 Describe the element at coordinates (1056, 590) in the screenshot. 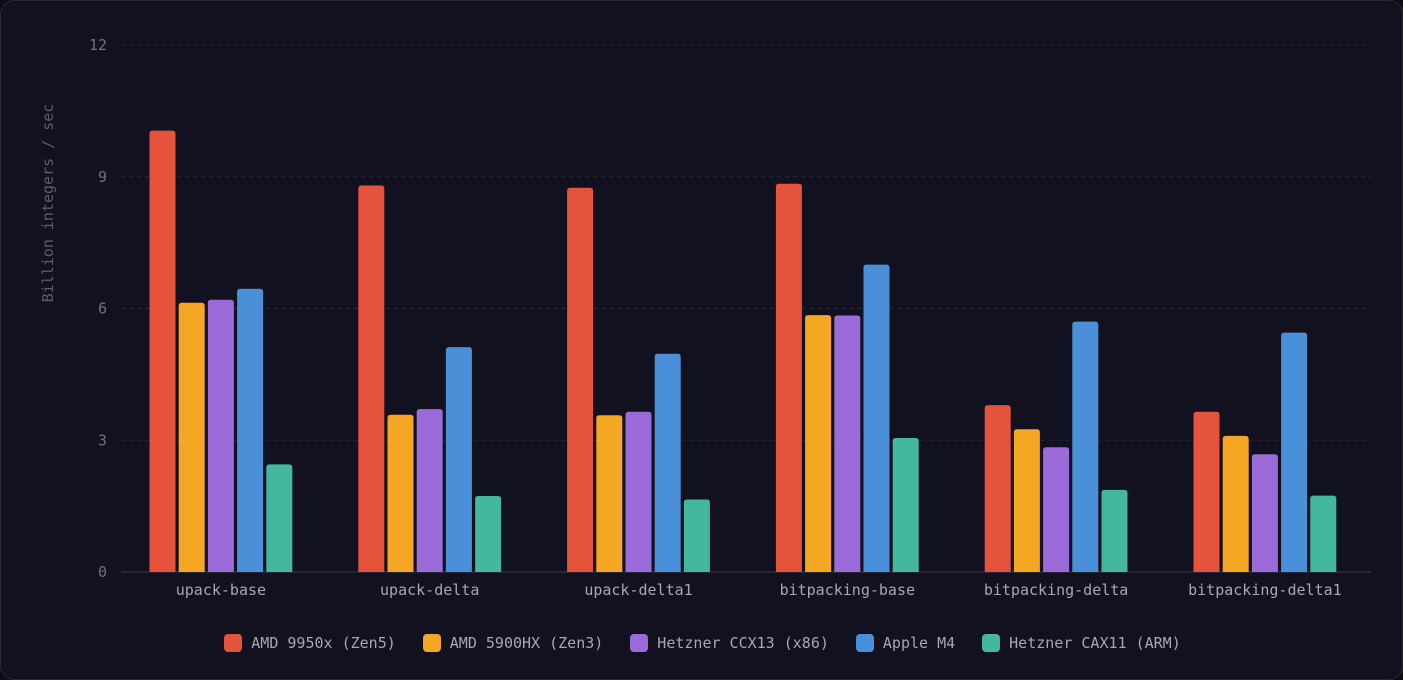

I see `x-tick-label: bitpacking-delta` at that location.